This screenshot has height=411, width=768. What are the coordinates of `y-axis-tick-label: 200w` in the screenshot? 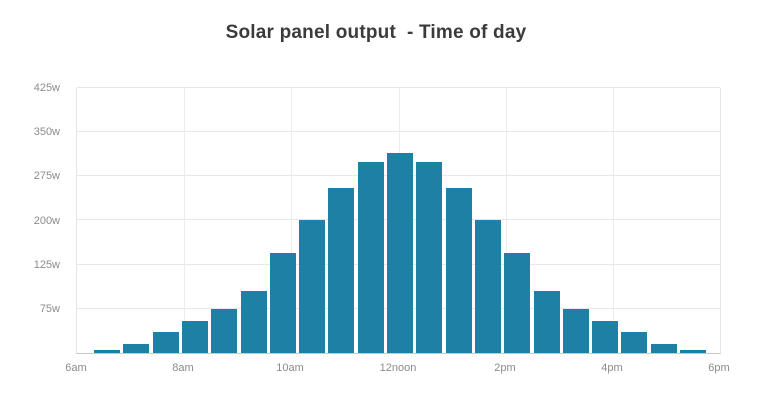 It's located at (46, 221).